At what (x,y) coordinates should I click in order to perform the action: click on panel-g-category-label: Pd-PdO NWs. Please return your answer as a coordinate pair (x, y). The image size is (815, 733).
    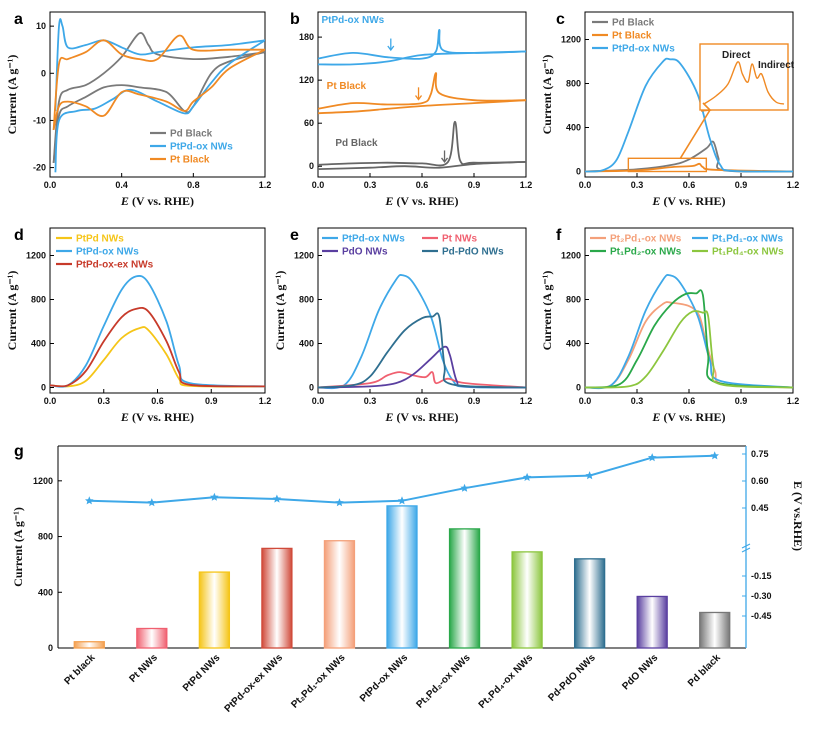
    Looking at the image, I should click on (572, 678).